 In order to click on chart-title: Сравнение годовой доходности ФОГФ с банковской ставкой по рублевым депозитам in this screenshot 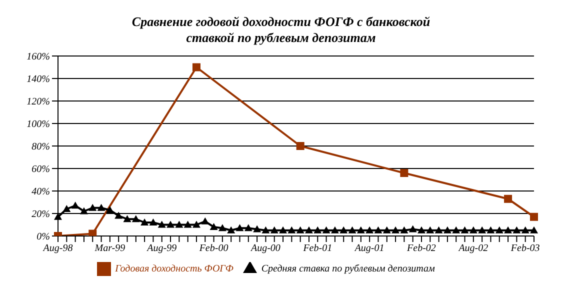, I will do `click(281, 29)`.